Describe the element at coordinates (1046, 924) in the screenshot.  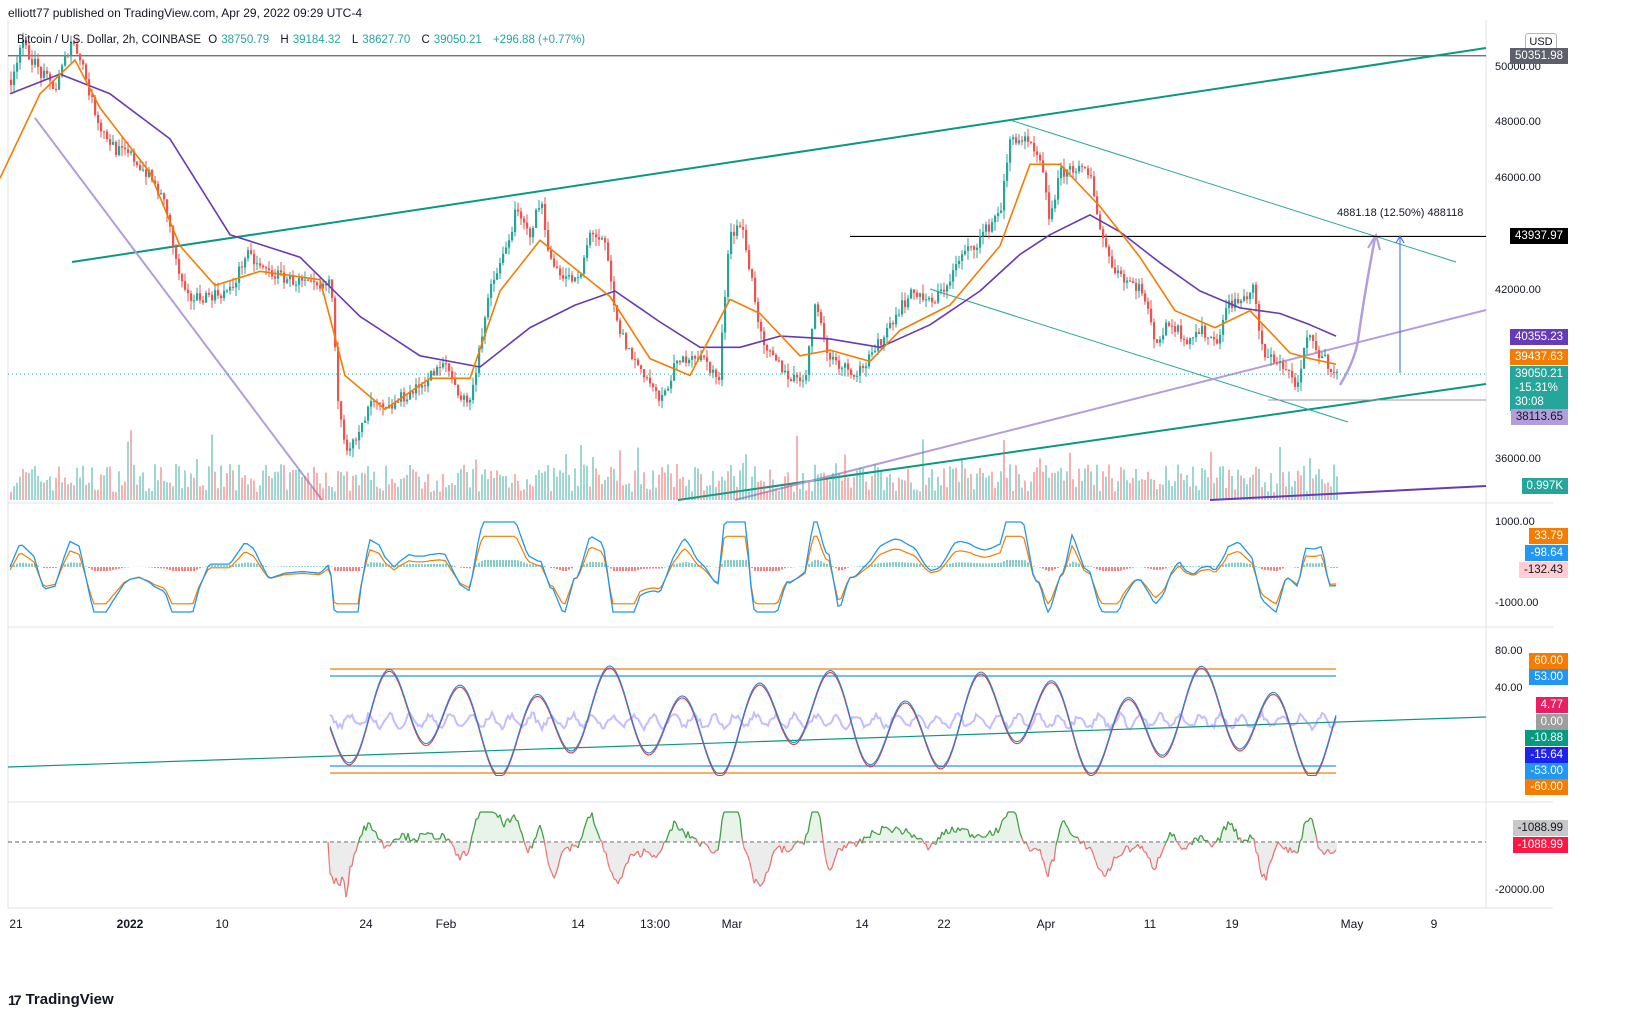
I see `x-label-apr: Apr` at that location.